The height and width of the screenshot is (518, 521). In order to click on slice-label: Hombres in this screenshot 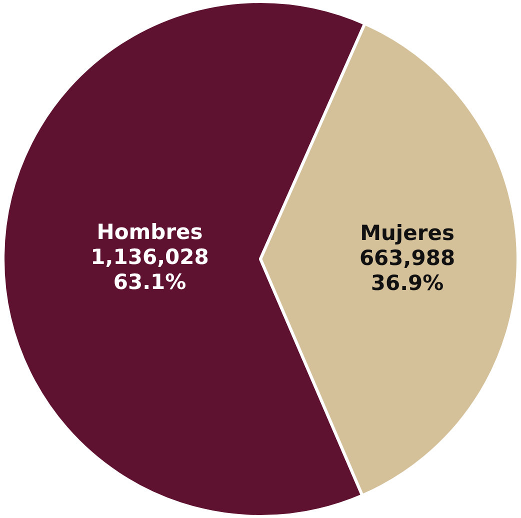, I will do `click(149, 232)`.